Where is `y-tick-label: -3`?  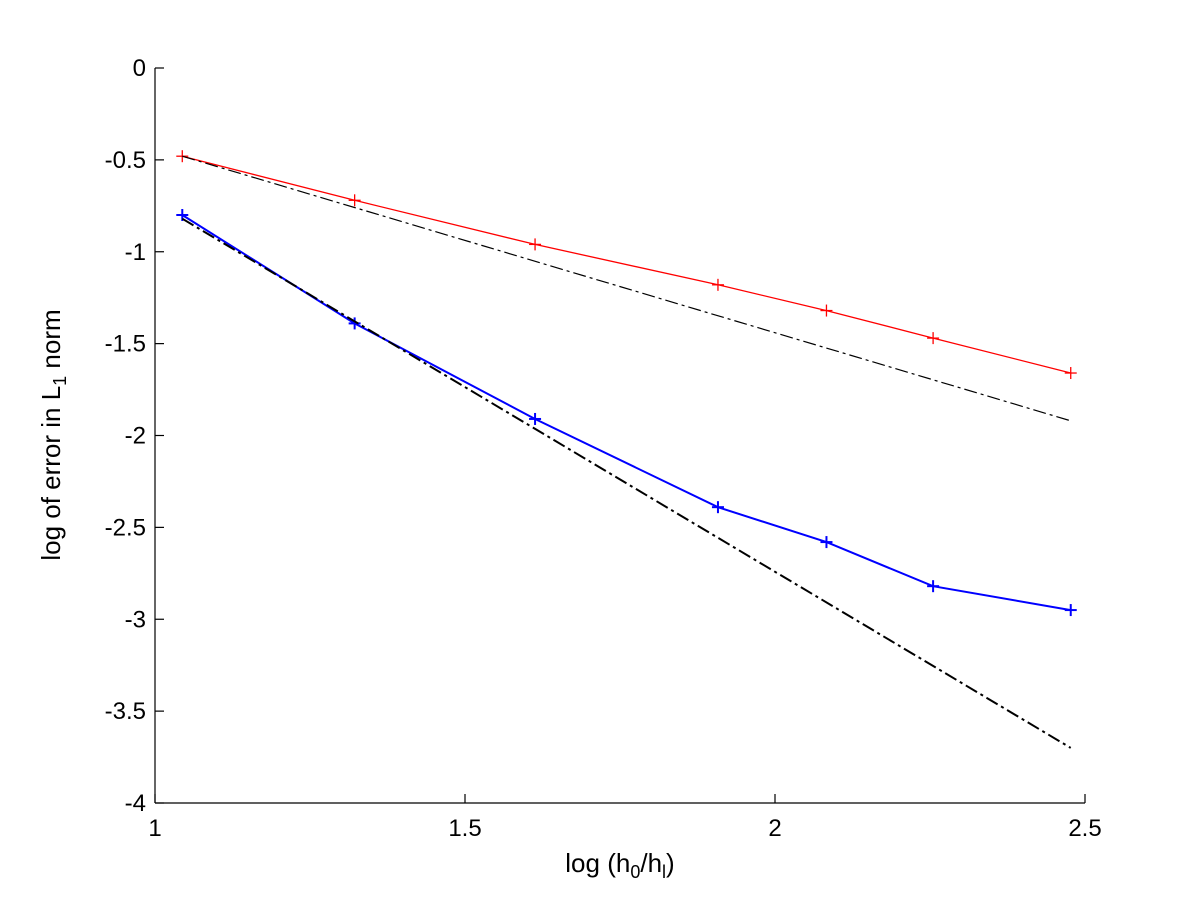
y-tick-label: -3 is located at coordinates (135, 619).